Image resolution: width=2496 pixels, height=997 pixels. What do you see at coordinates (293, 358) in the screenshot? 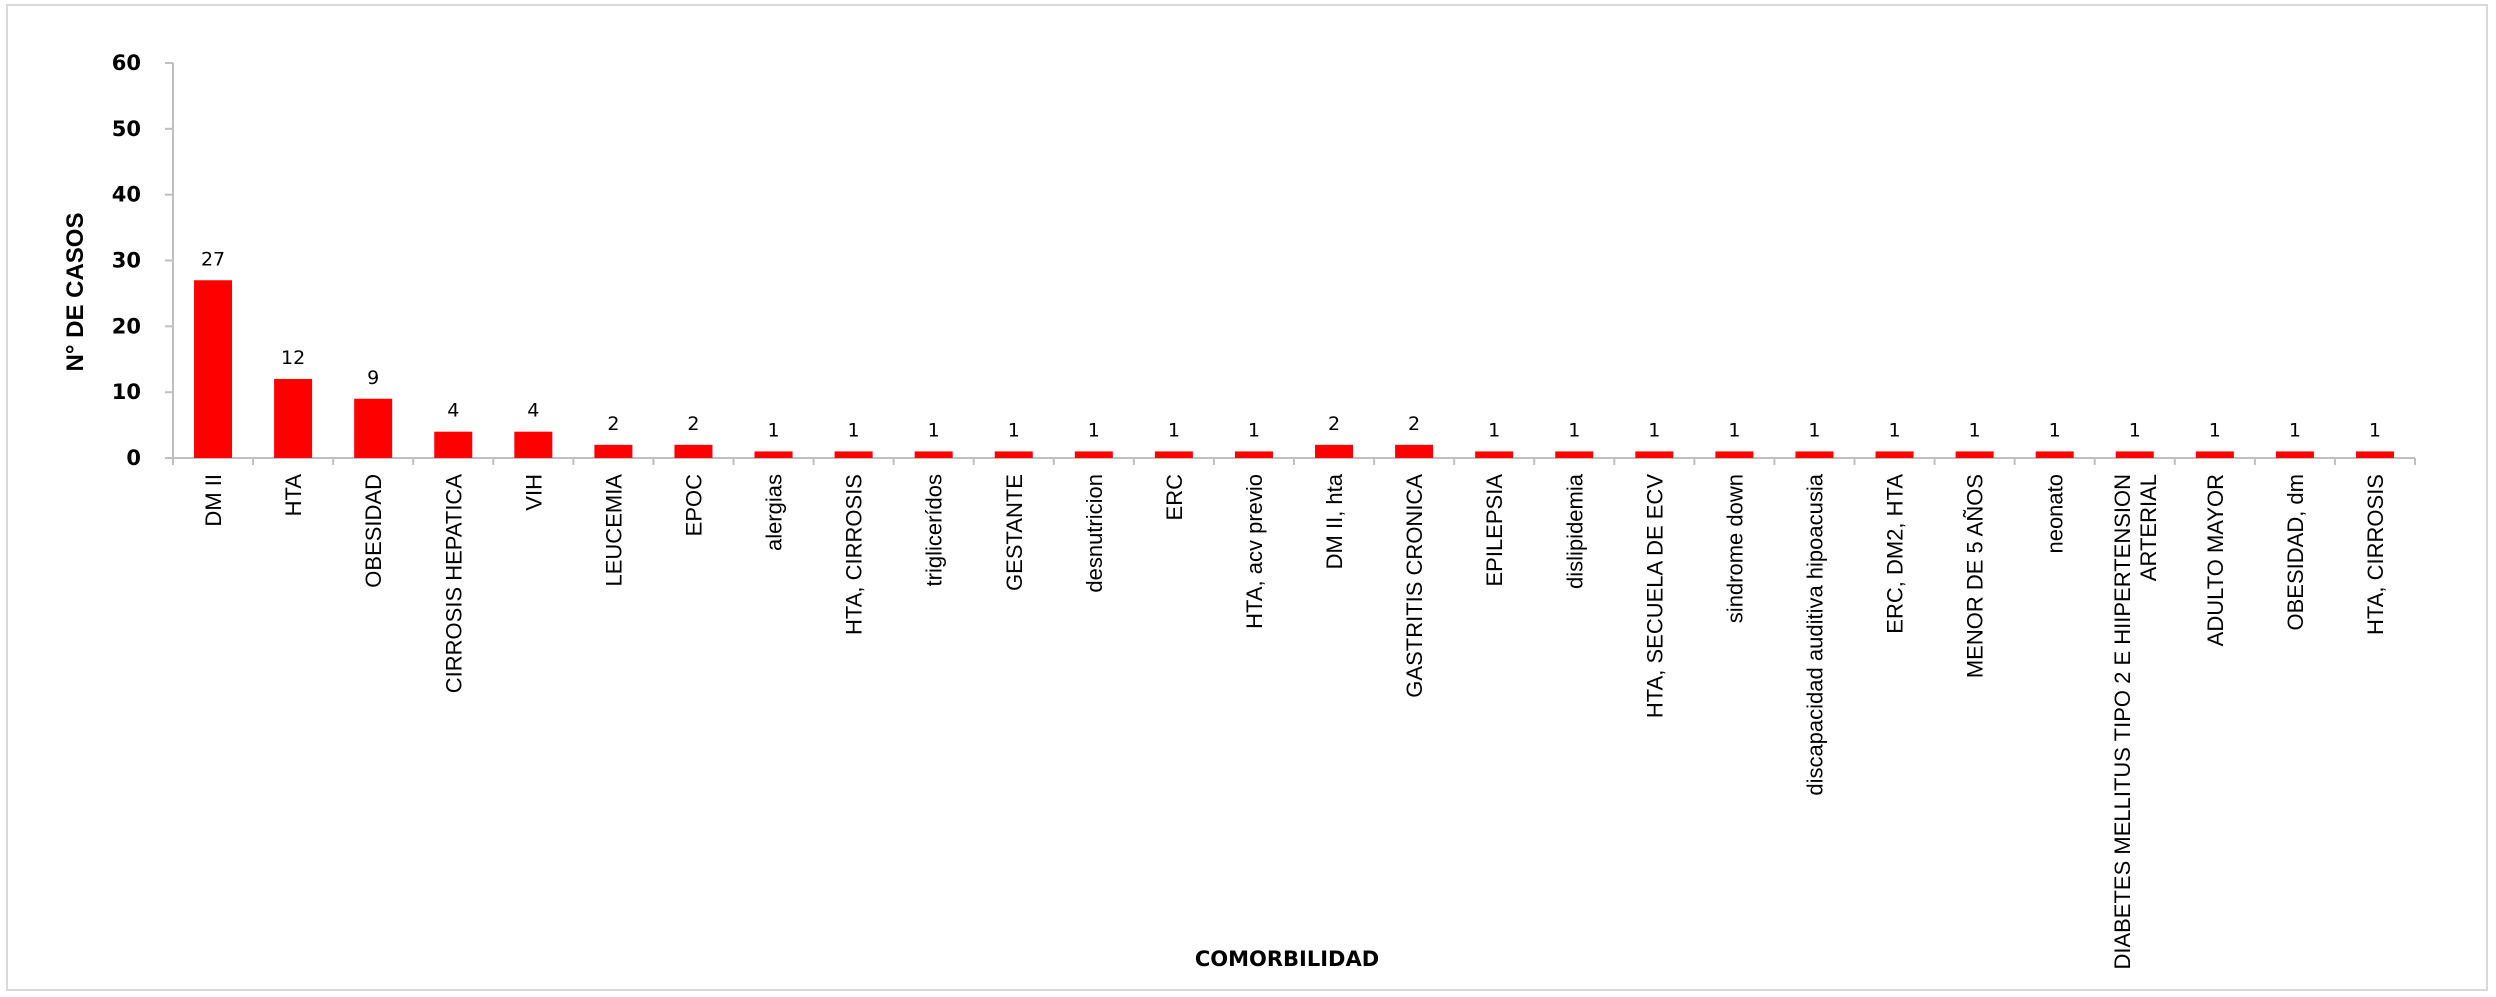
I see `data-label: 12` at bounding box center [293, 358].